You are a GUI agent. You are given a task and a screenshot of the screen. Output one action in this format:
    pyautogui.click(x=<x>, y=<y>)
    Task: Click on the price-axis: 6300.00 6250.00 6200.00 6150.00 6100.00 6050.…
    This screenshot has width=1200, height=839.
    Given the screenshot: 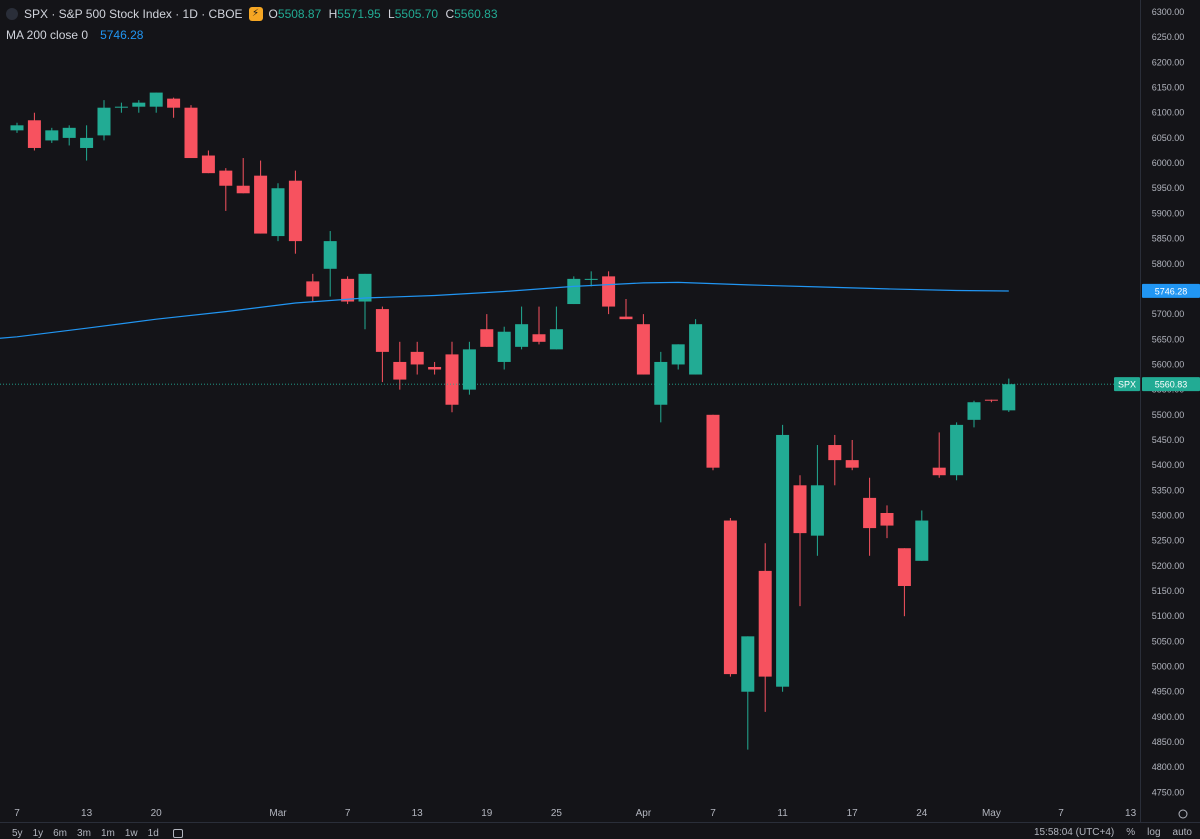 What is the action you would take?
    pyautogui.click(x=1157, y=411)
    